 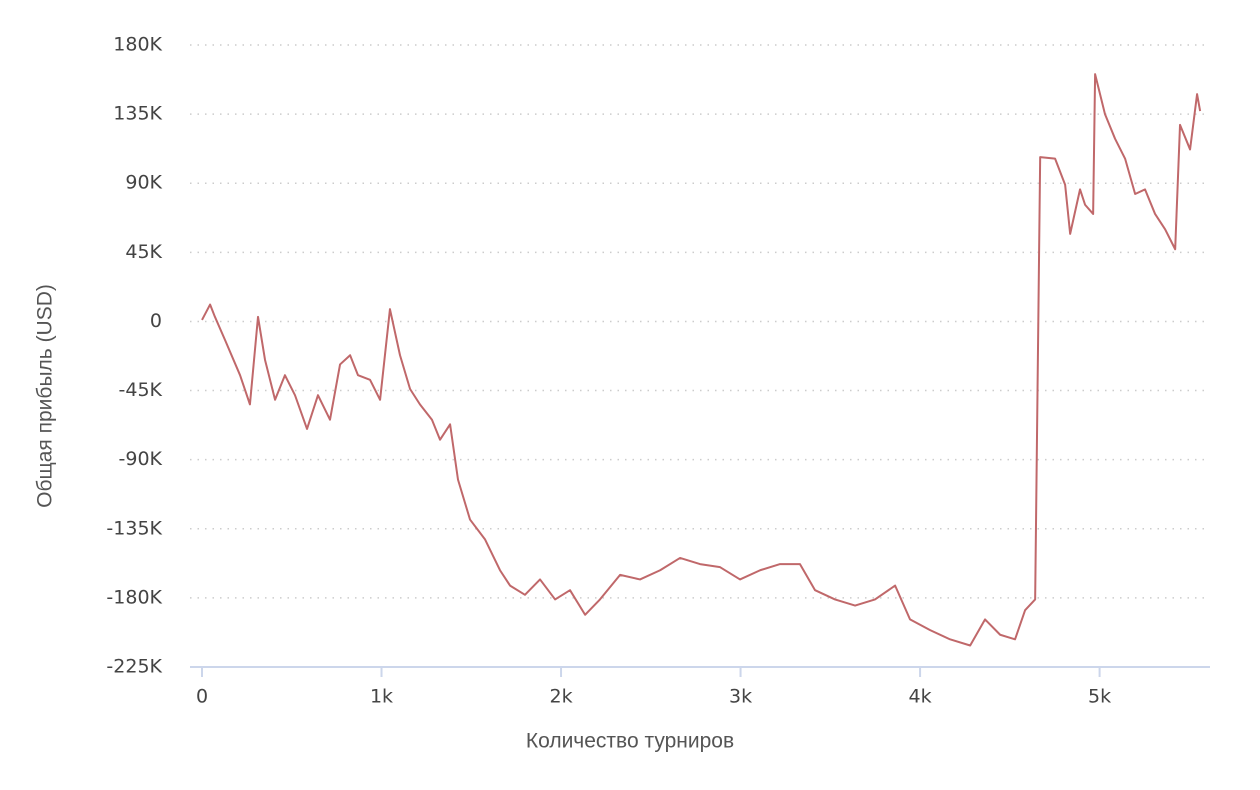 What do you see at coordinates (45, 396) in the screenshot?
I see `y-axis-label: Общая прибыль (USD)` at bounding box center [45, 396].